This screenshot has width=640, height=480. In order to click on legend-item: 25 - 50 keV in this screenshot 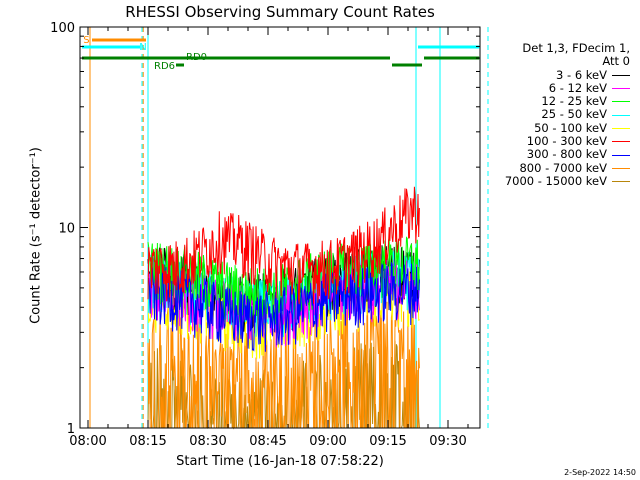, I will do `click(561, 114)`.